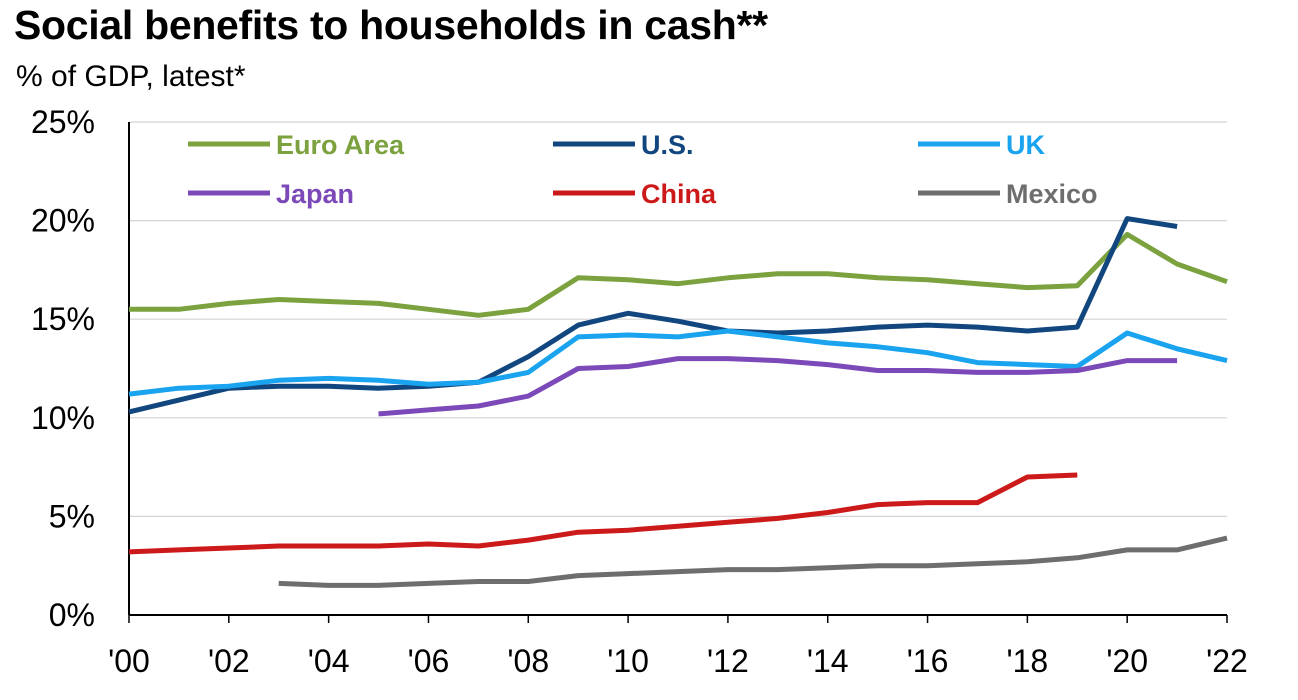  Describe the element at coordinates (1028, 661) in the screenshot. I see `x-tick-label: '18` at that location.